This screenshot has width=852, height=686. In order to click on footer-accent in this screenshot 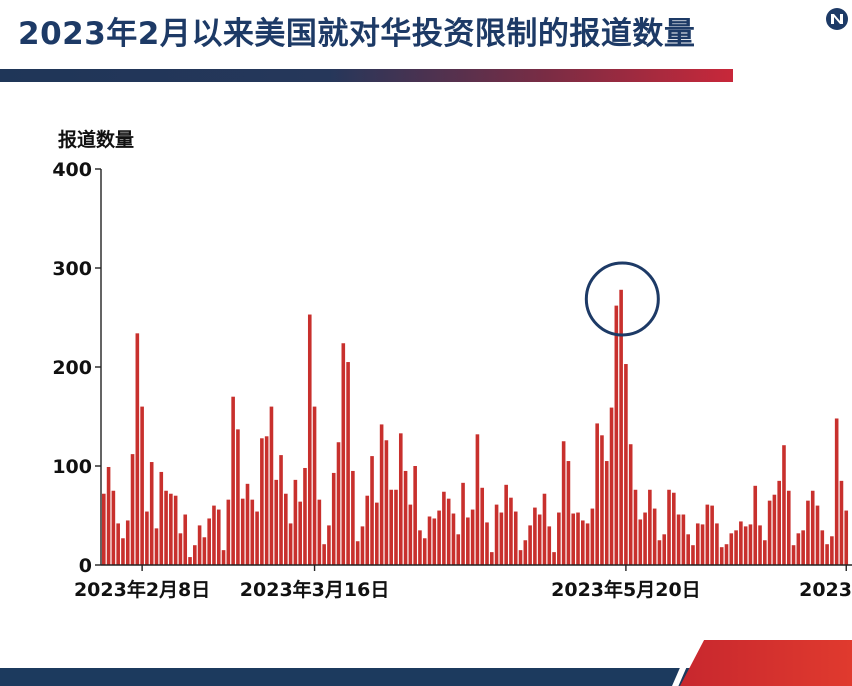, I will do `click(766, 663)`.